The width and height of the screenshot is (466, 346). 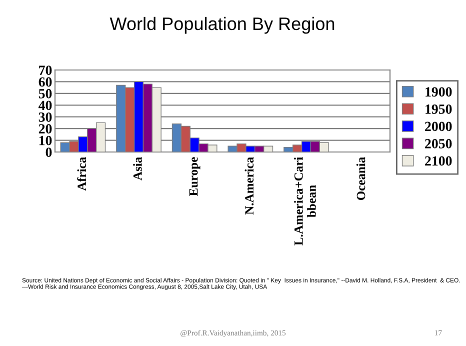 What do you see at coordinates (81, 174) in the screenshot?
I see `x-tick-label: Africa` at bounding box center [81, 174].